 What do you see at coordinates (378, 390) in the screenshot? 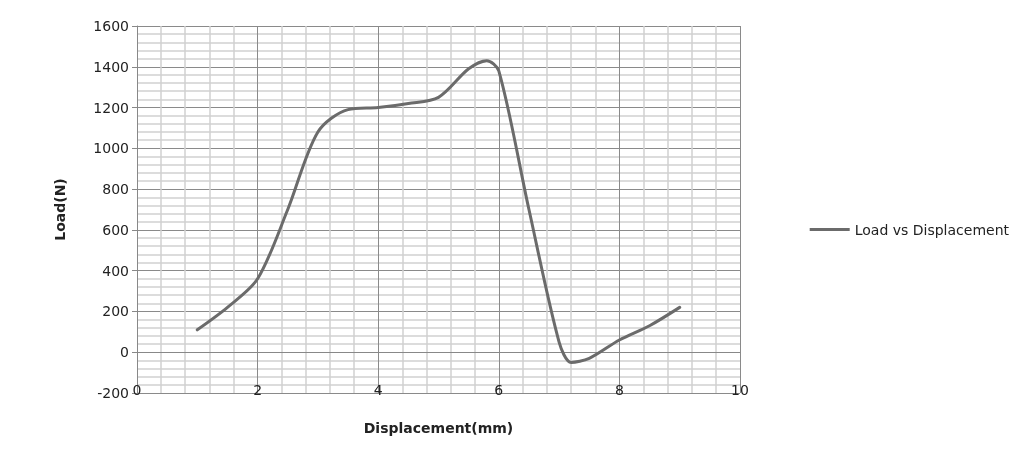
I see `x-tick-label: 4` at bounding box center [378, 390].